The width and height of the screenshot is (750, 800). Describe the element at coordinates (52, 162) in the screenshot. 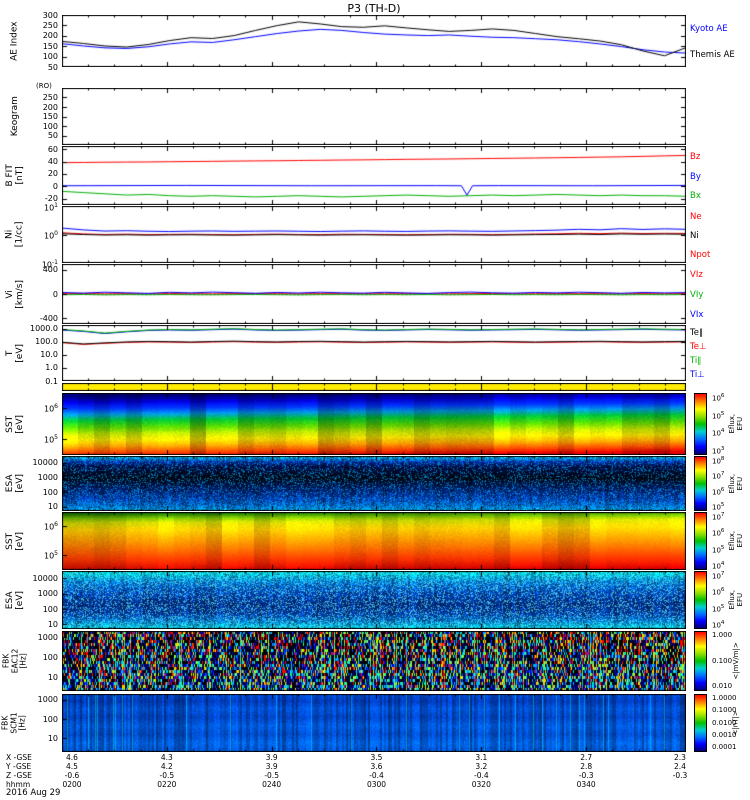

I see `ytick-label: 40` at that location.